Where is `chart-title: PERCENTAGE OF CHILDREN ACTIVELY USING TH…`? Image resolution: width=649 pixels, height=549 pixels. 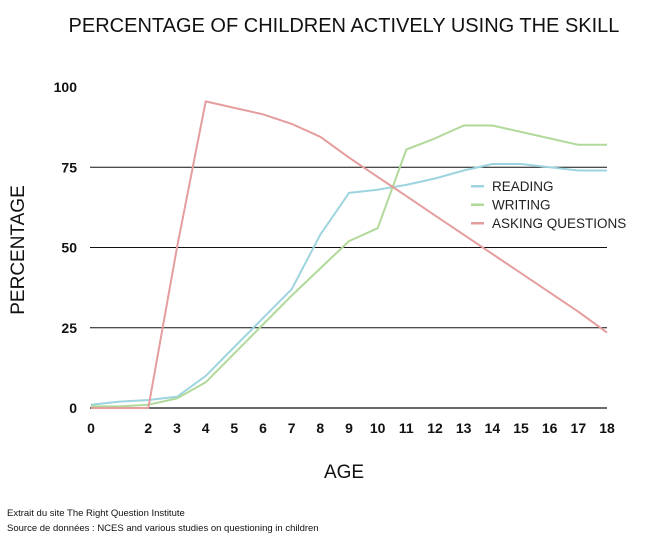
chart-title: PERCENTAGE OF CHILDREN ACTIVELY USING TH… is located at coordinates (344, 26).